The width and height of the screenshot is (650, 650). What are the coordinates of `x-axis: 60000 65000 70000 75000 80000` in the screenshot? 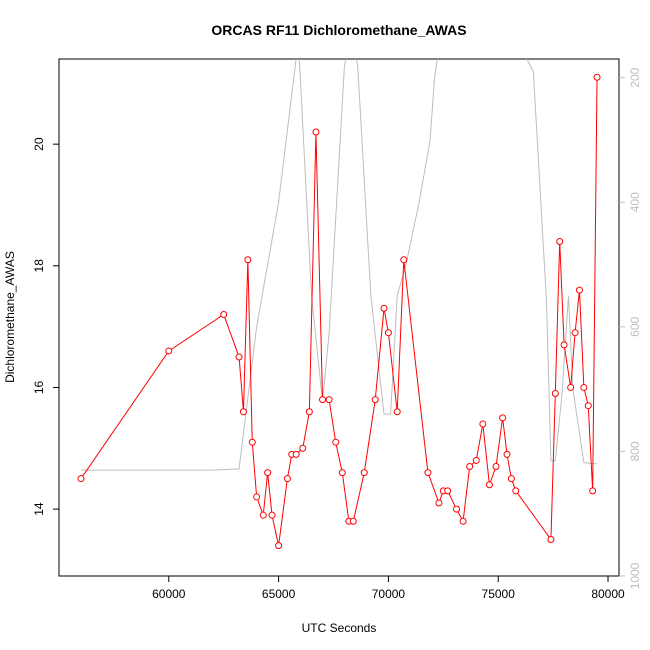 It's located at (388, 588).